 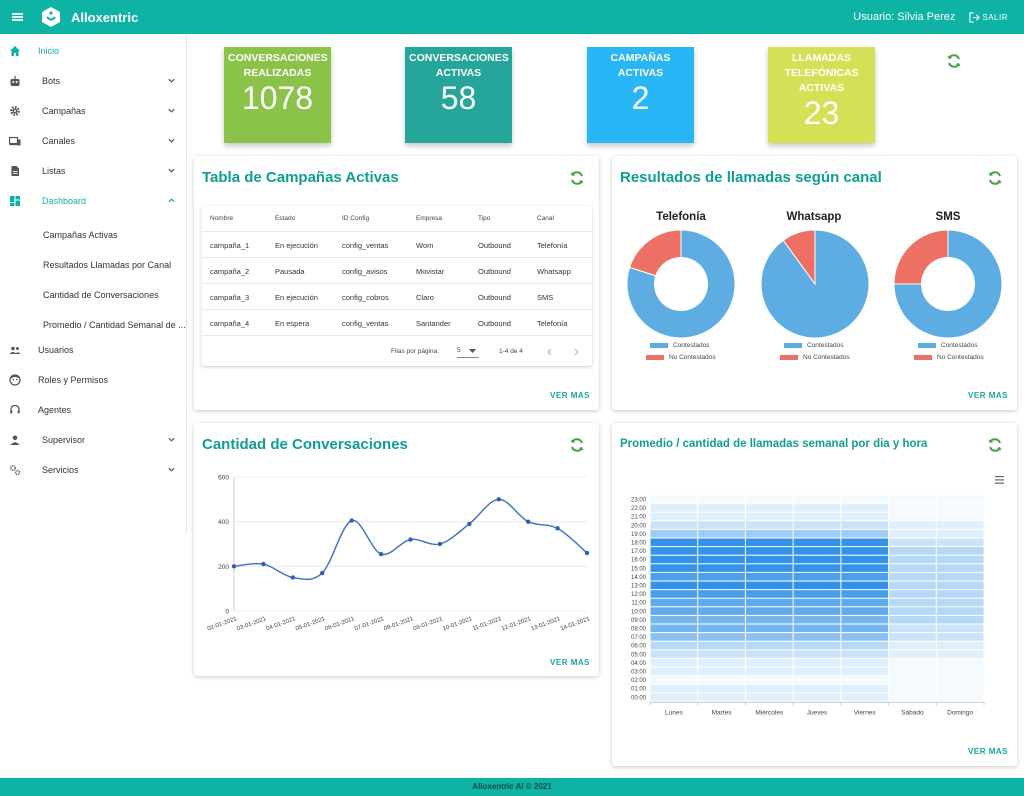 I want to click on sidebar-item-supervisor: Supervisor, so click(x=93, y=440).